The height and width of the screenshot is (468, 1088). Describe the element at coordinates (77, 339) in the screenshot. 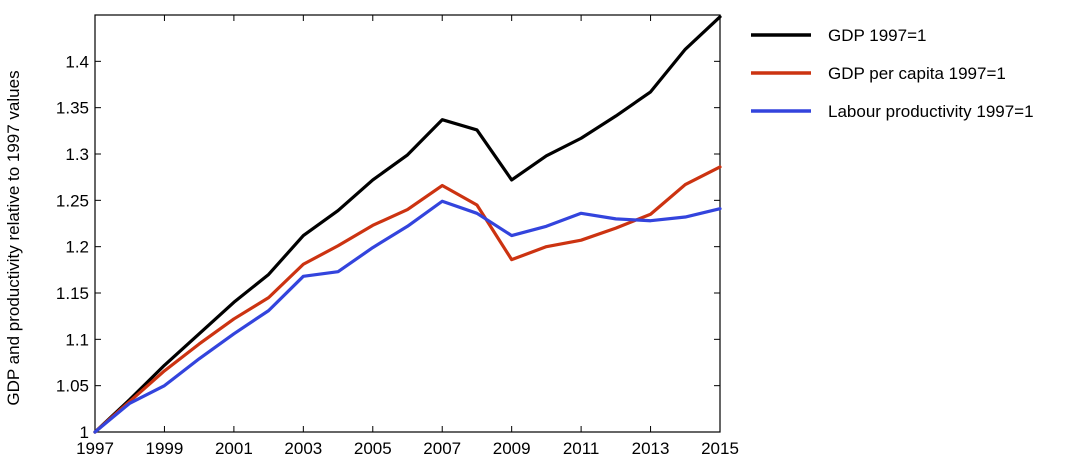

I see `y-tick-label: 1.1` at that location.